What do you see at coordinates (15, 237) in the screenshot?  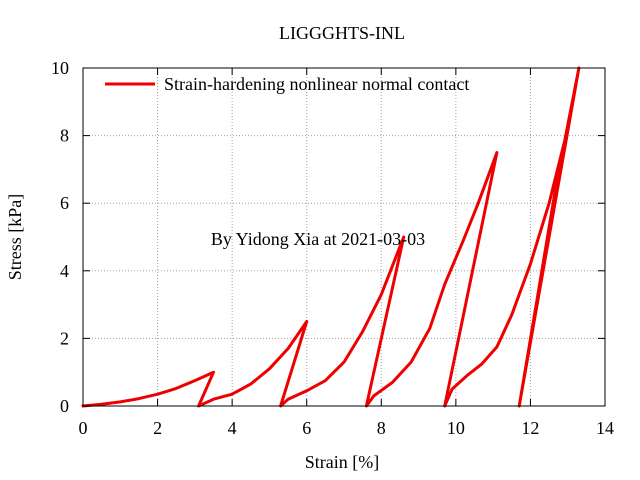 I see `y-axis-label: Stress [kPa]` at bounding box center [15, 237].